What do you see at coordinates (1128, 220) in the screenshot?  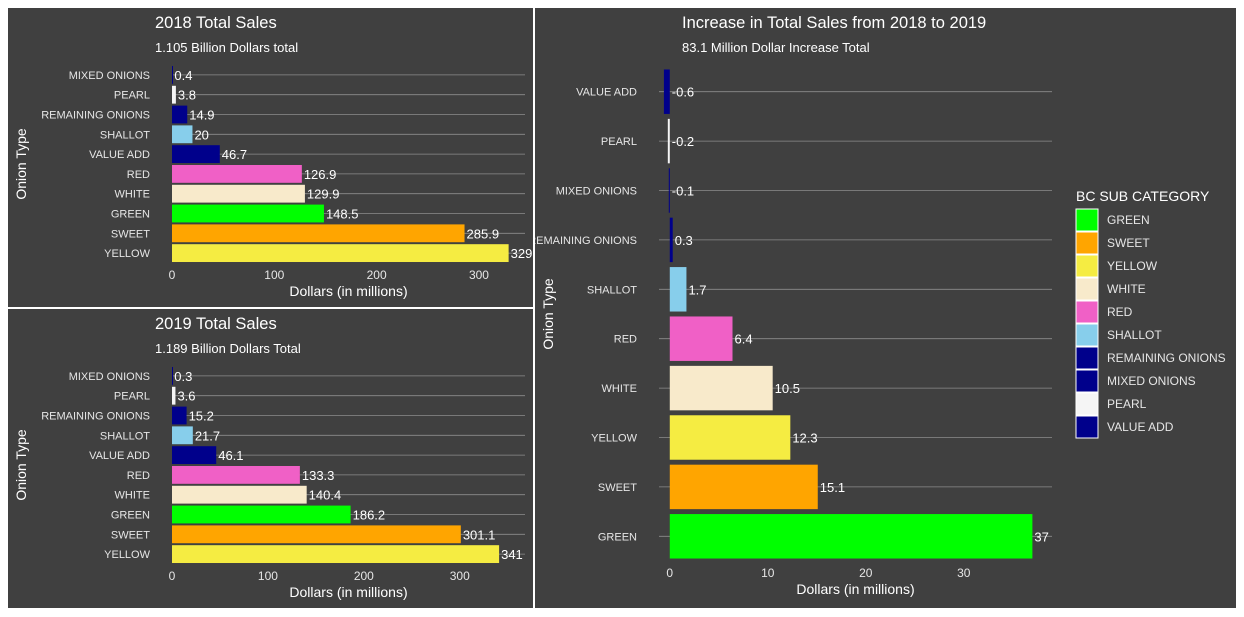 I see `legend-label-green: GREEN` at bounding box center [1128, 220].